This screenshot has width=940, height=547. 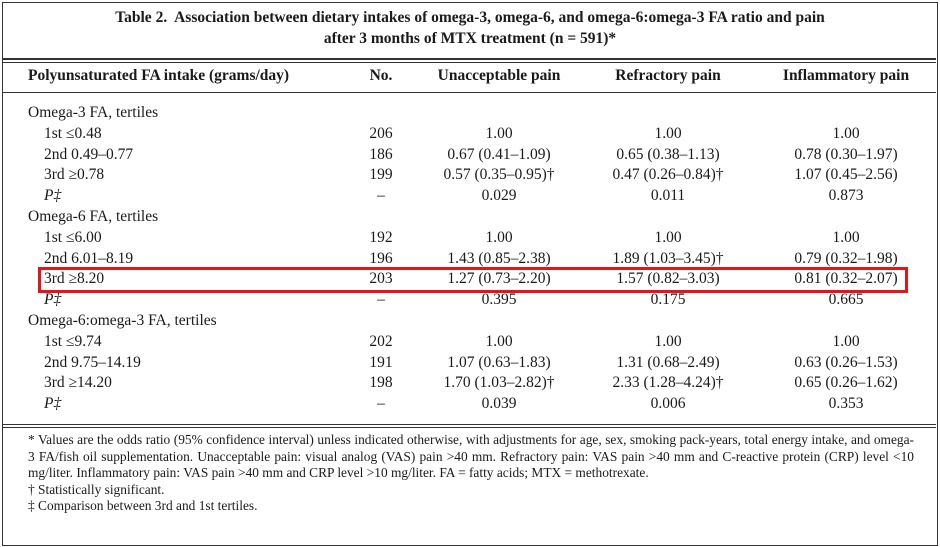 I want to click on cell: 0.873, so click(x=846, y=196).